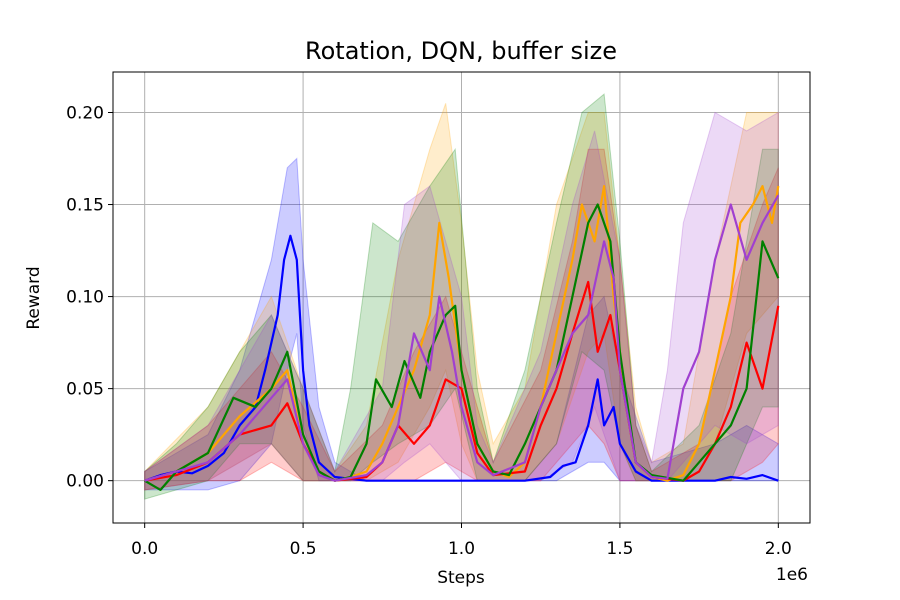 The height and width of the screenshot is (600, 900). I want to click on x-tick-label: 0.5, so click(303, 549).